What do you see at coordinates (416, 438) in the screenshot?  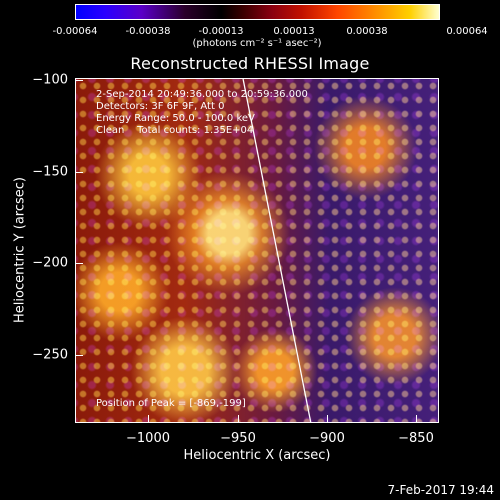 I see `x-tick-label: −850` at bounding box center [416, 438].